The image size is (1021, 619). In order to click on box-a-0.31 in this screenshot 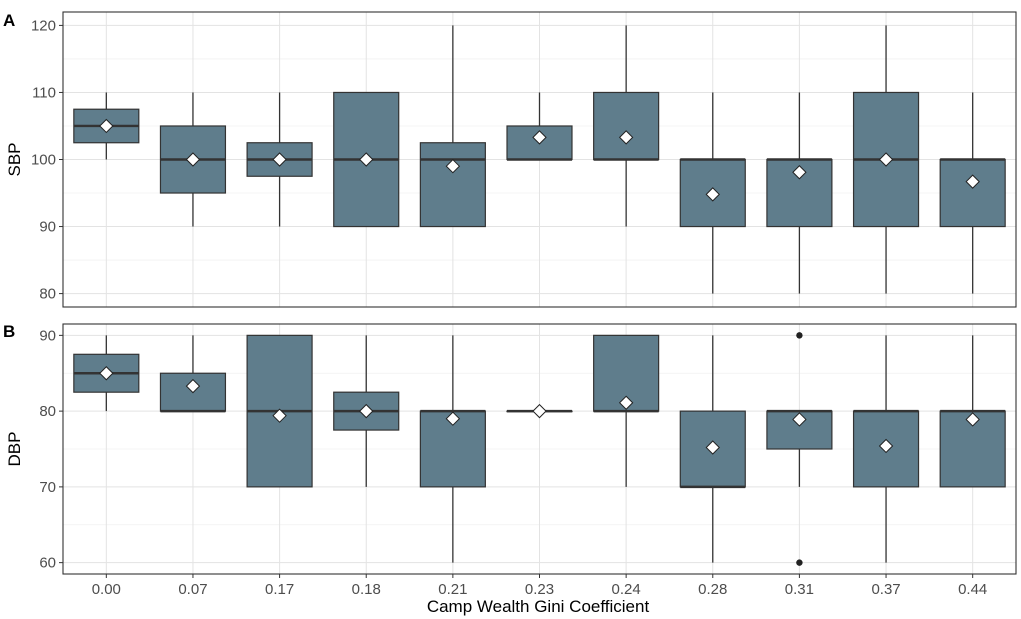, I will do `click(799, 193)`.